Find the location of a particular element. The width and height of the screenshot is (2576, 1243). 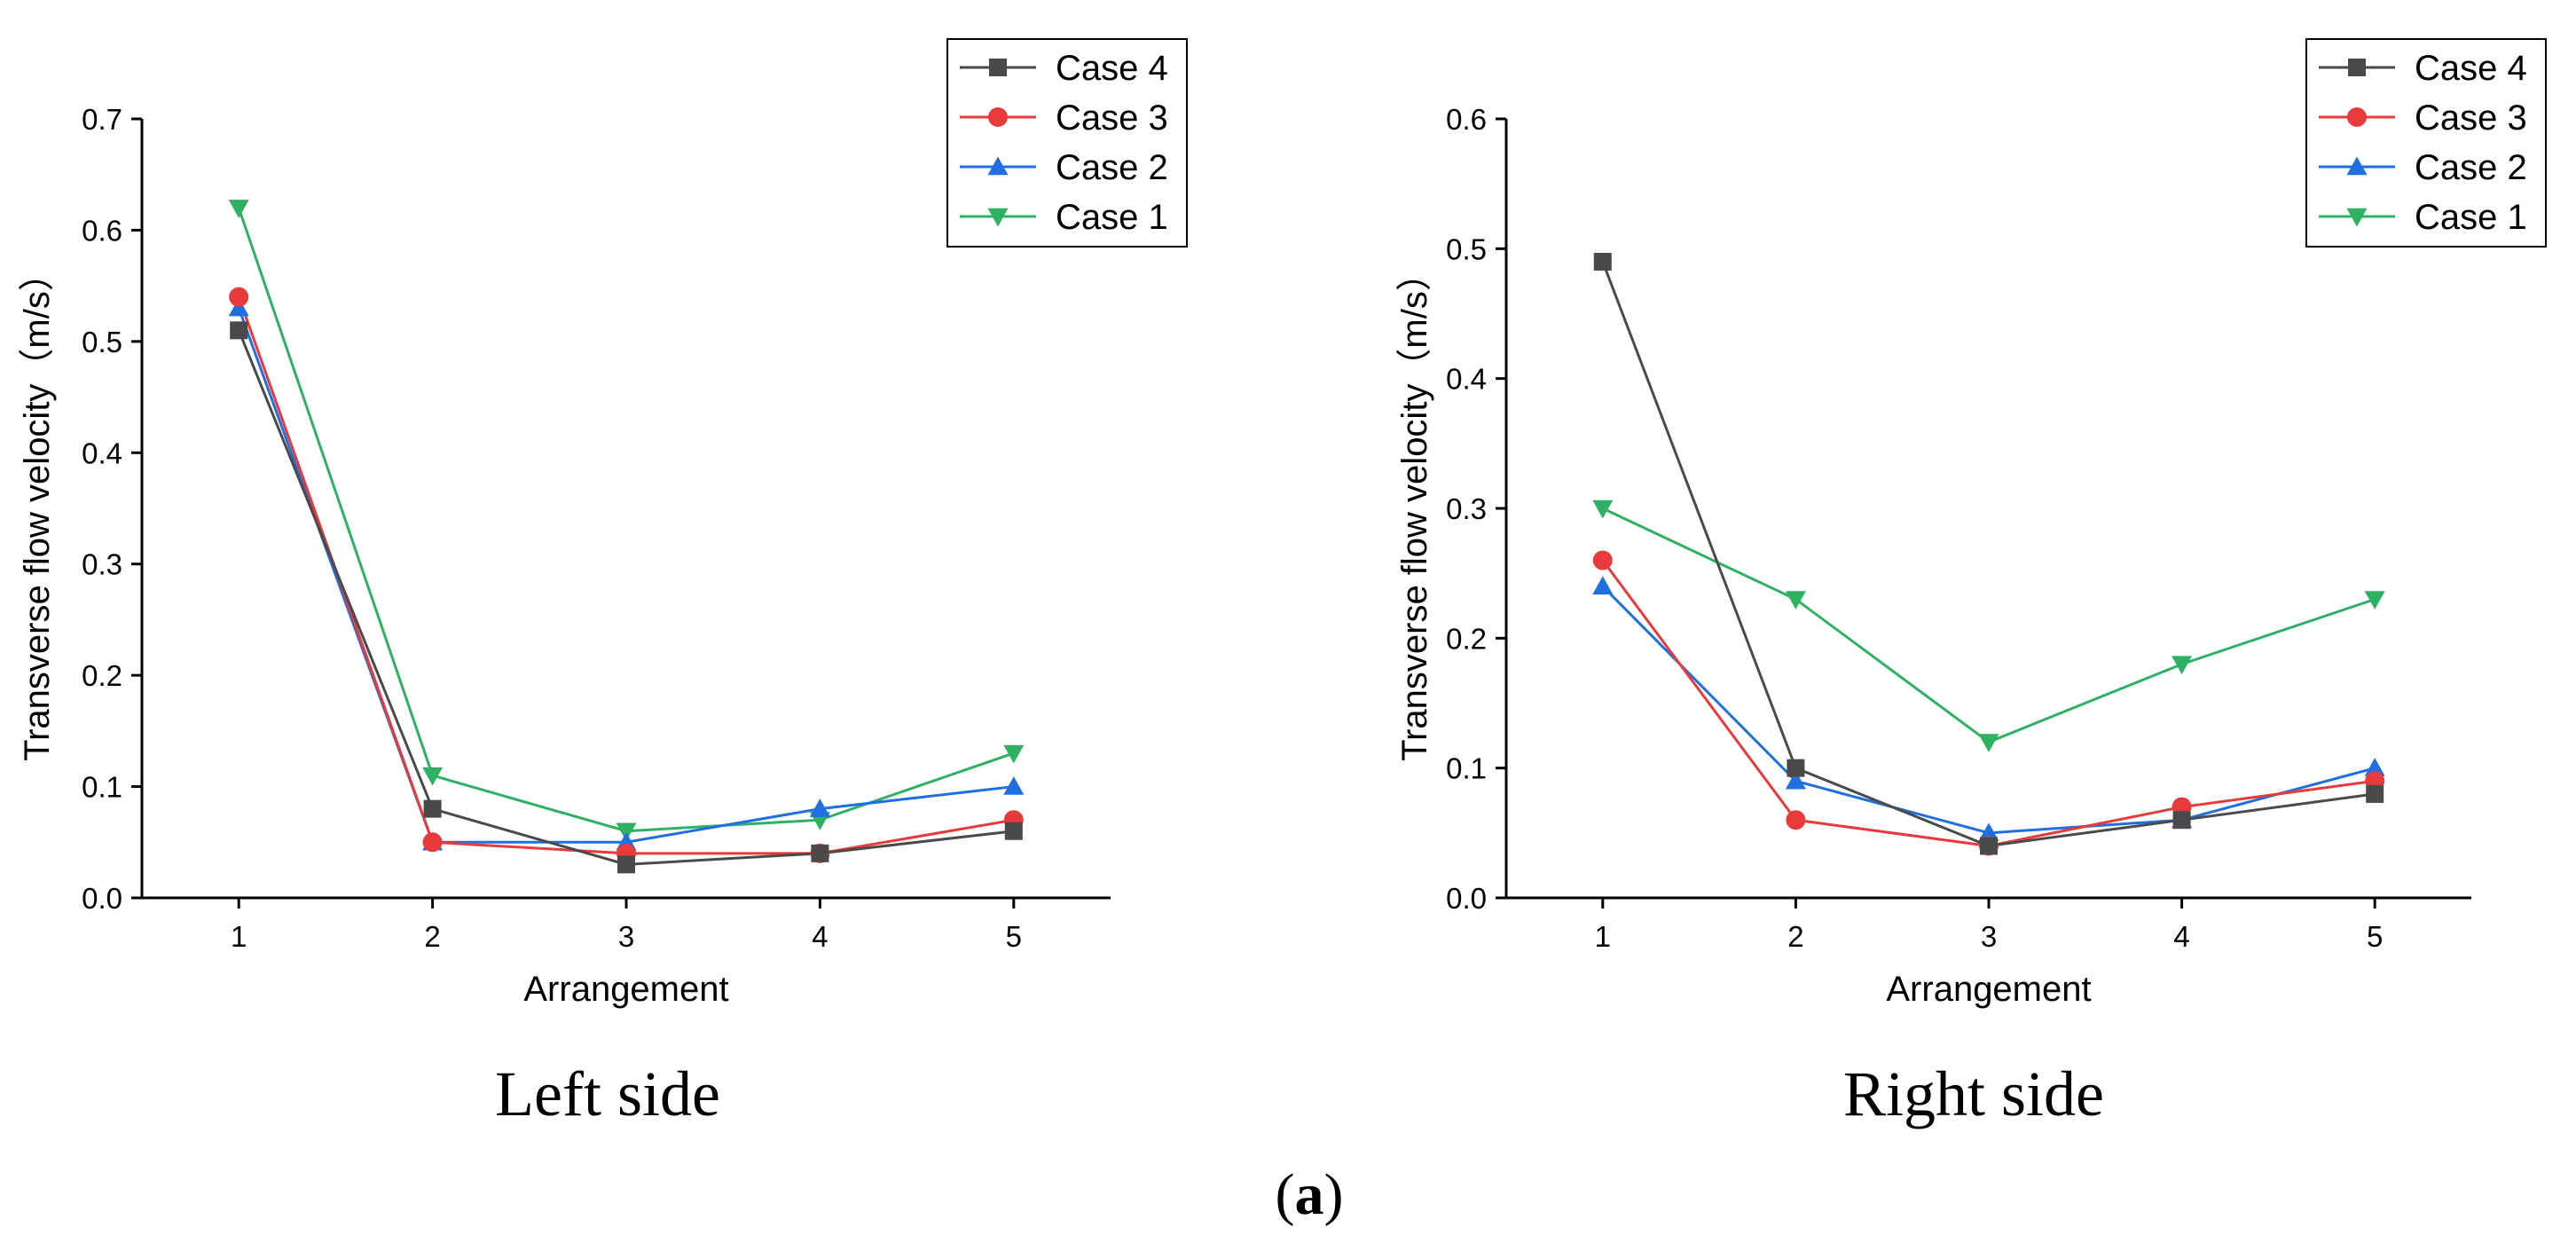

chart-left-y-tick-label: 0.7 is located at coordinates (102, 119).